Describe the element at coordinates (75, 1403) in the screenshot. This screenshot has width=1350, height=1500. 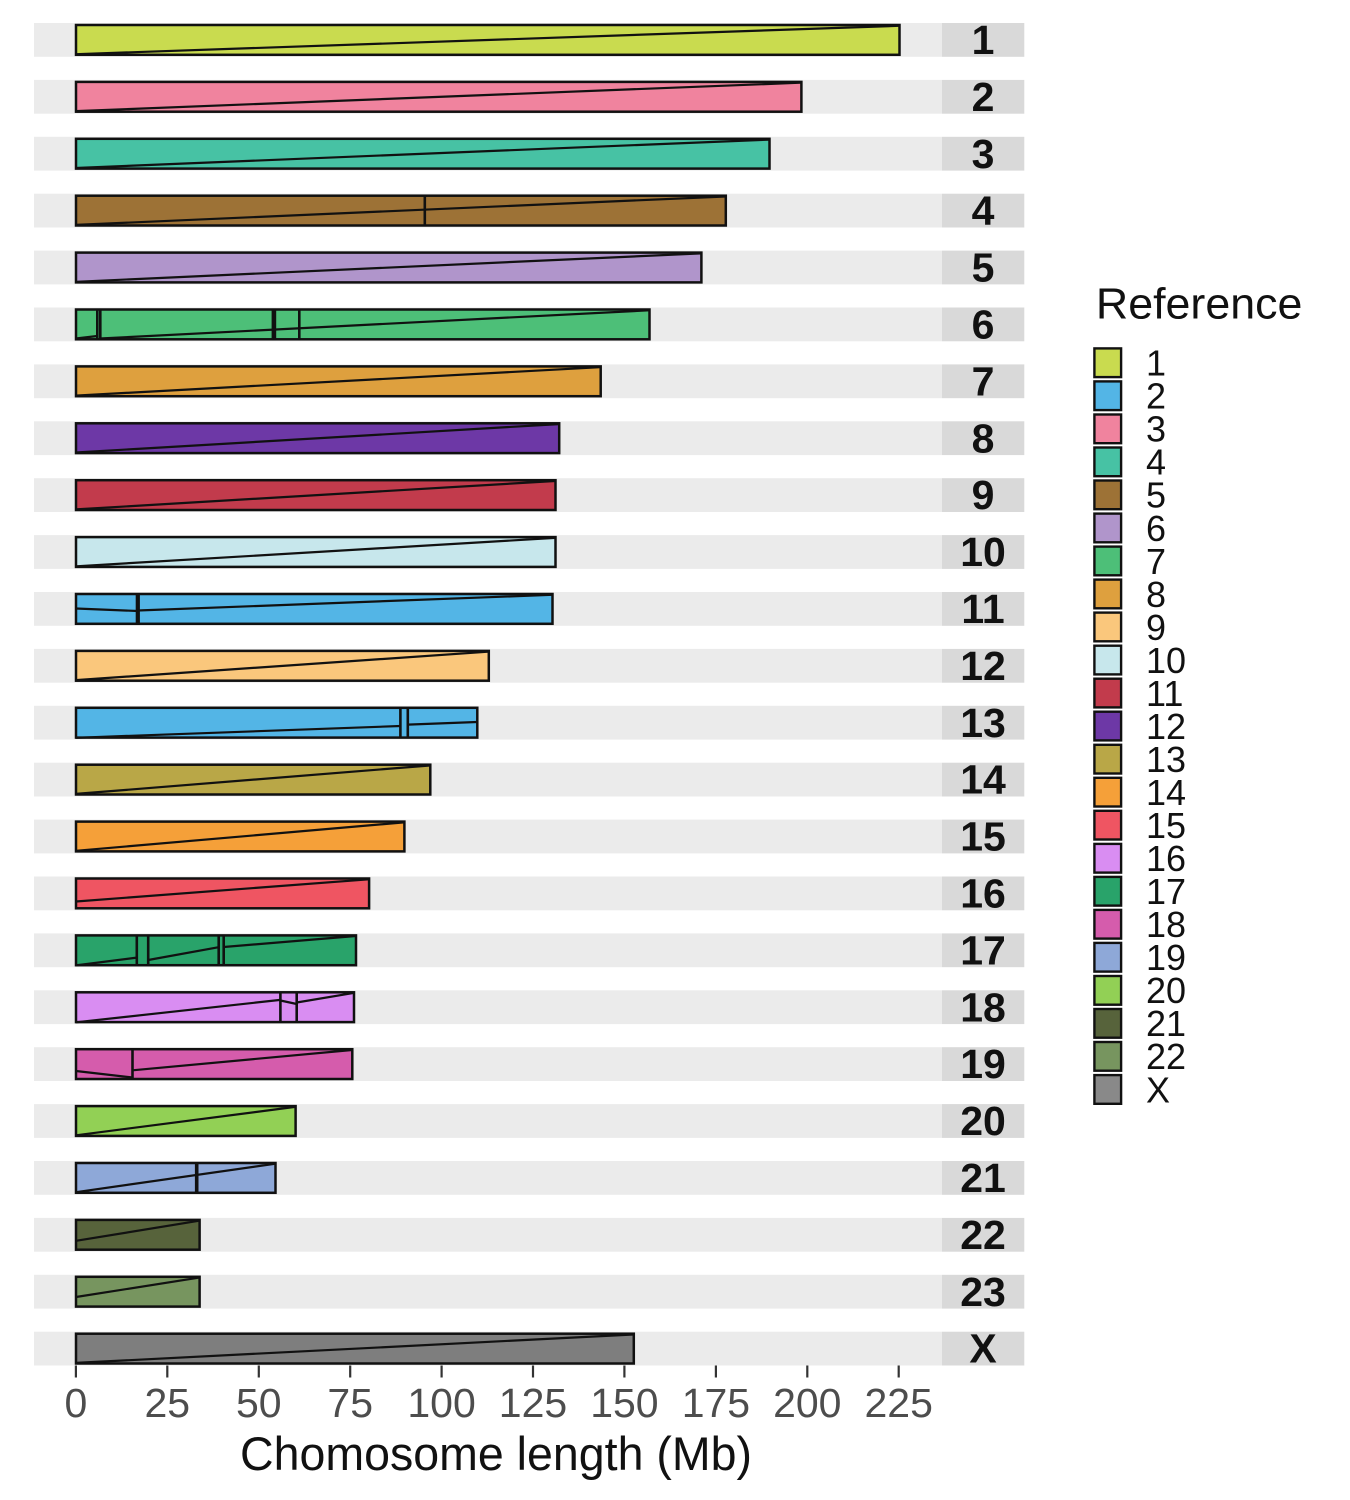
I see `svg-text: 0` at that location.